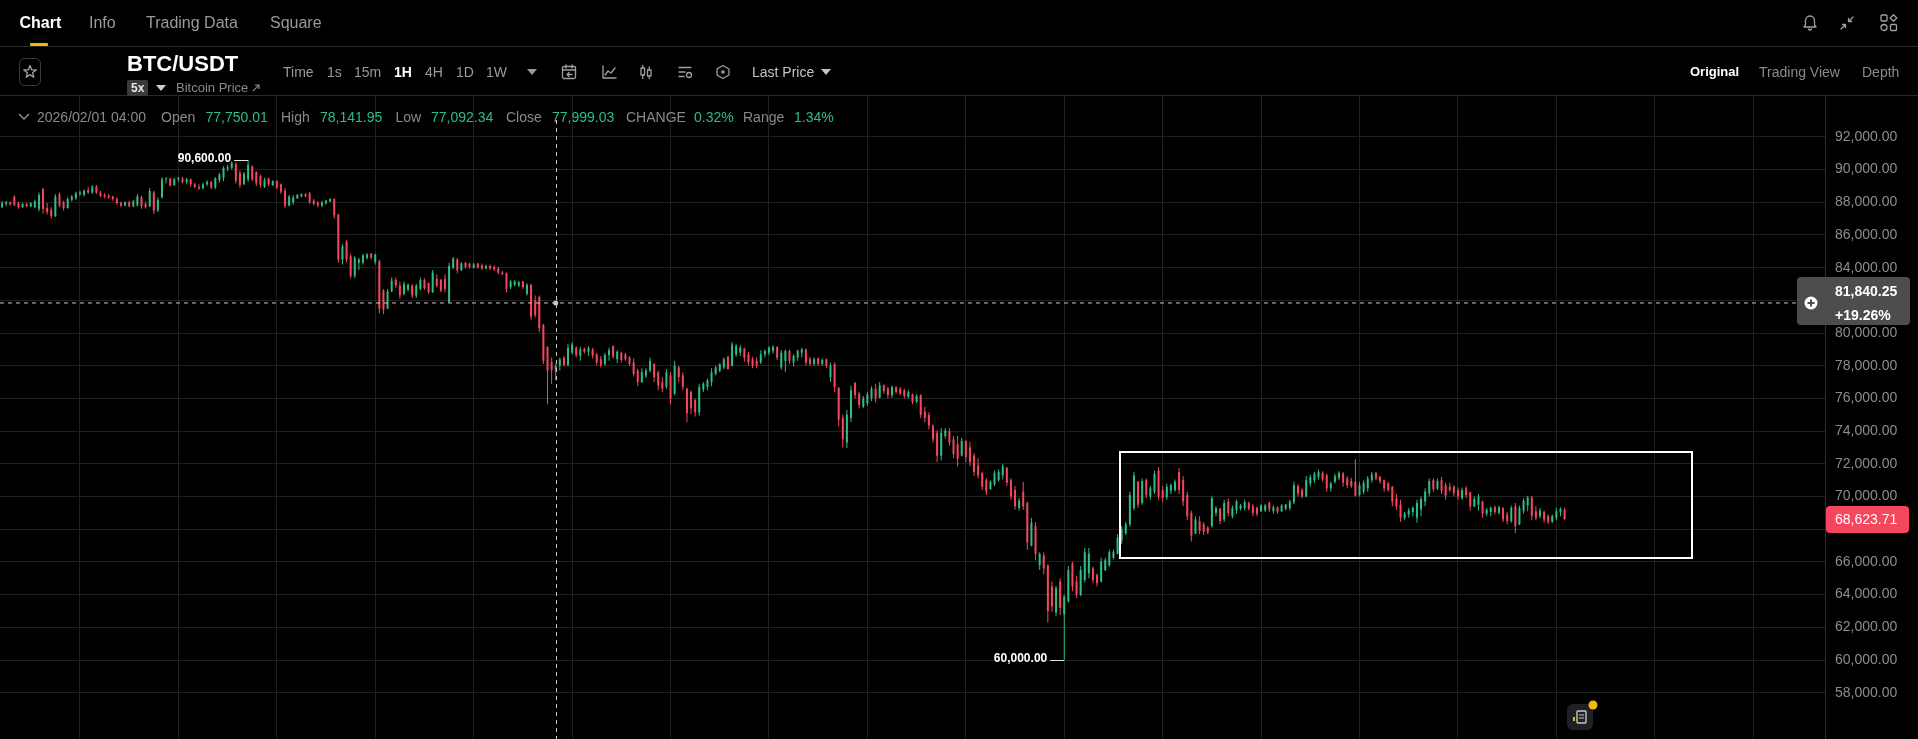 The height and width of the screenshot is (739, 1918). What do you see at coordinates (814, 116) in the screenshot?
I see `annotation: 1.34%` at bounding box center [814, 116].